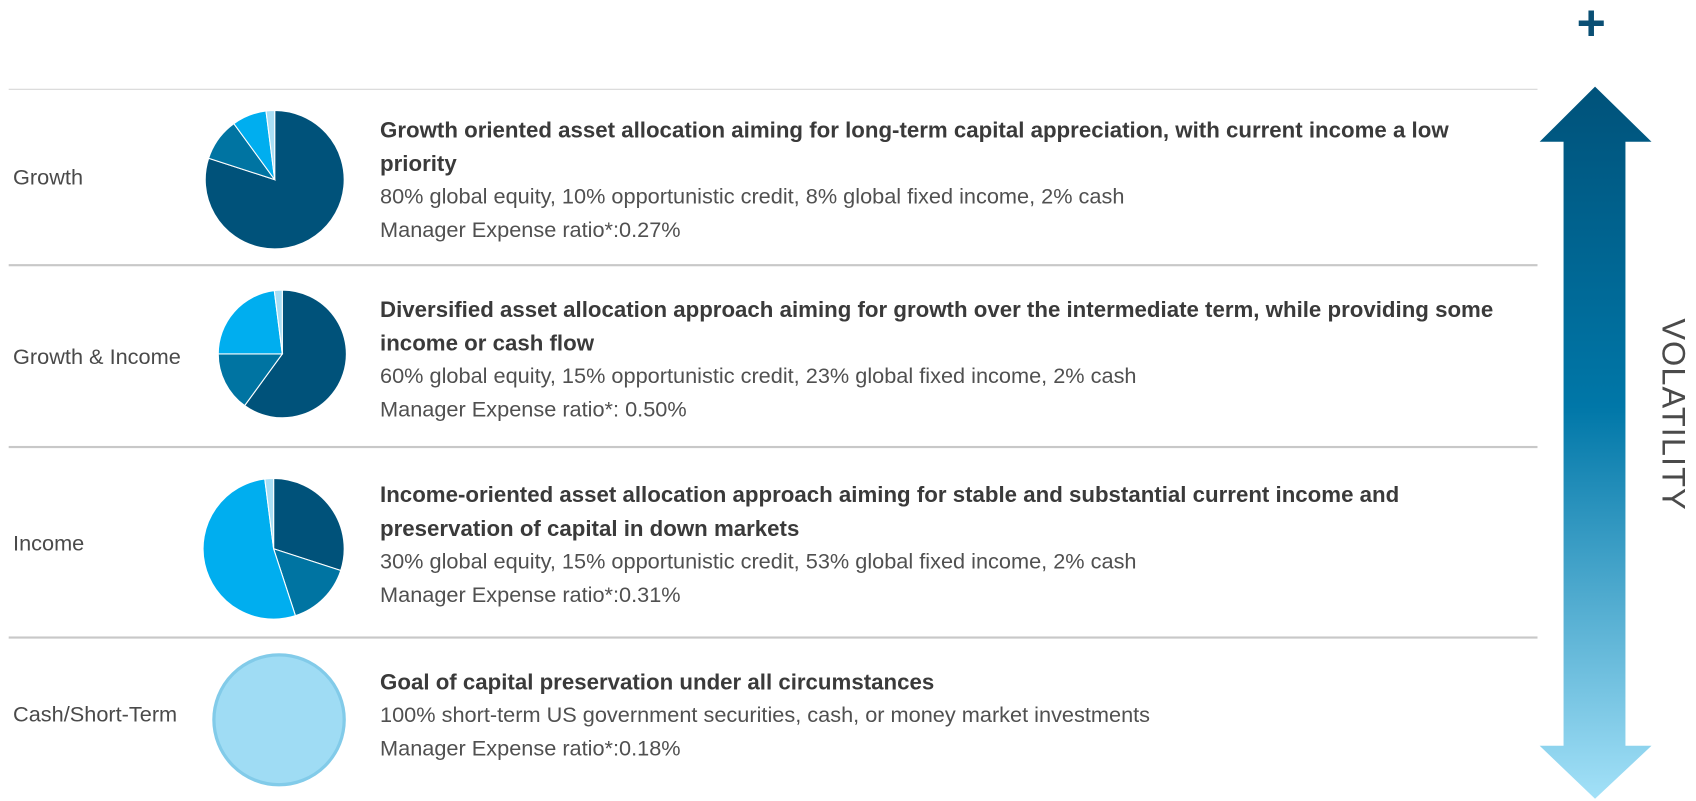  I want to click on row-expense: Manager Expense ratio*:0.18%, so click(530, 748).